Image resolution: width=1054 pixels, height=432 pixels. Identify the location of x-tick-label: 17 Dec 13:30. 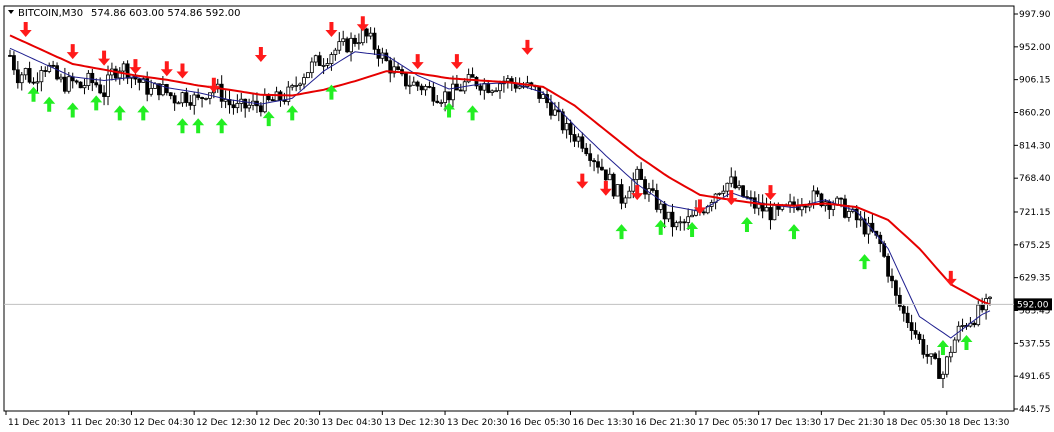
(791, 423).